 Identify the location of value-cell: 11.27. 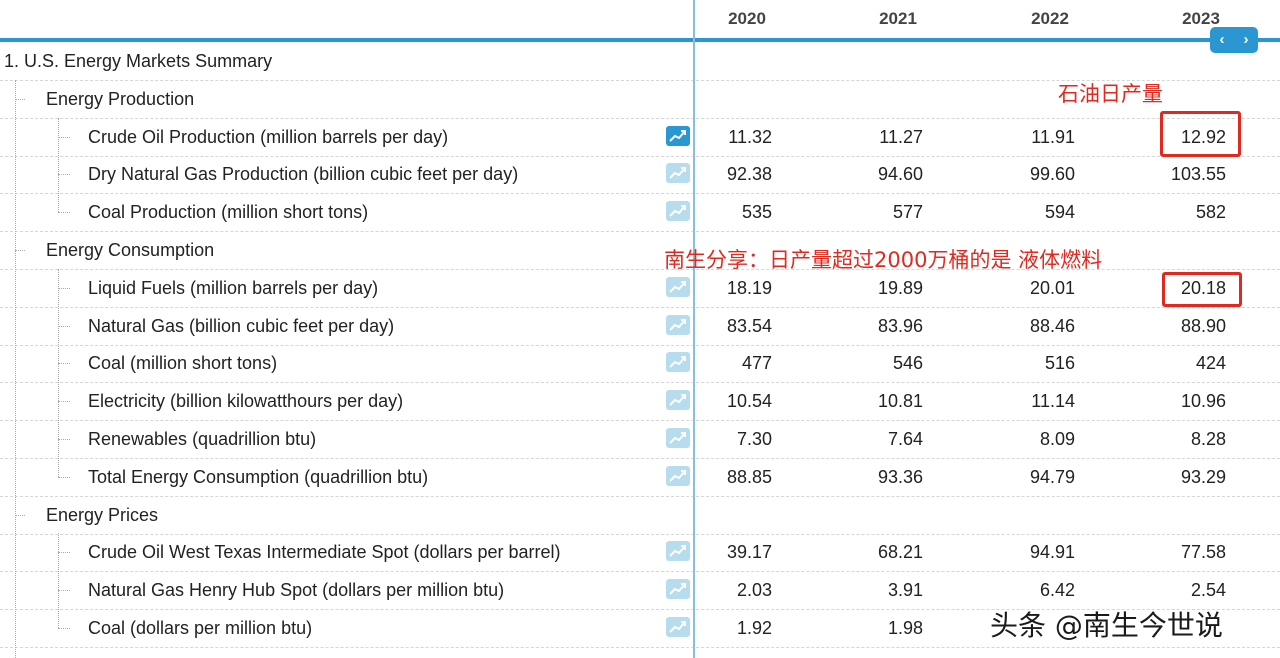
(901, 136).